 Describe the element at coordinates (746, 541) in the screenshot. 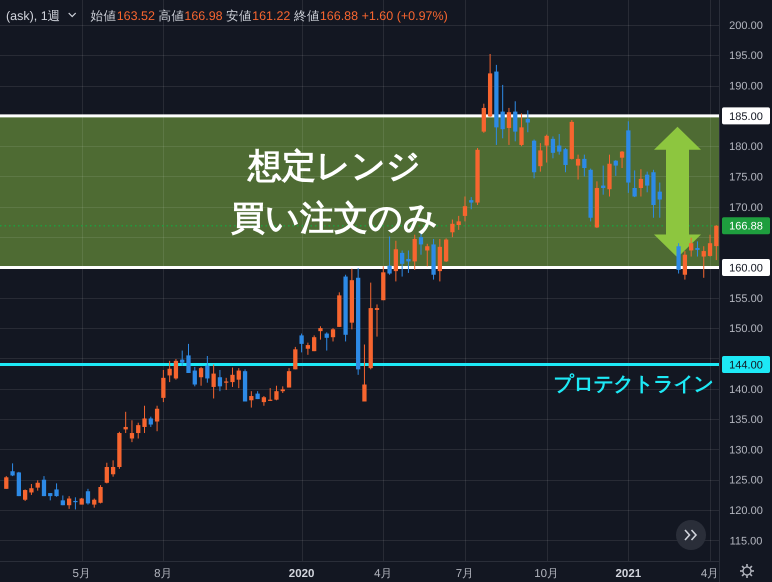

I see `y-tick-label: 115.00` at that location.